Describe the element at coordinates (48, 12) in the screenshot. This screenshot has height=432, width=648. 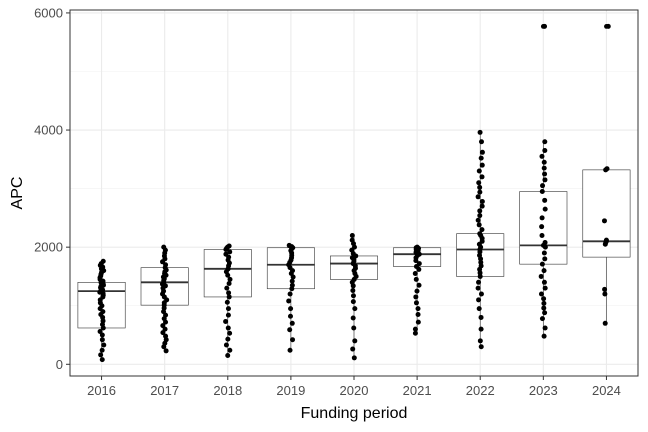
I see `y-tick-label: 6000` at that location.